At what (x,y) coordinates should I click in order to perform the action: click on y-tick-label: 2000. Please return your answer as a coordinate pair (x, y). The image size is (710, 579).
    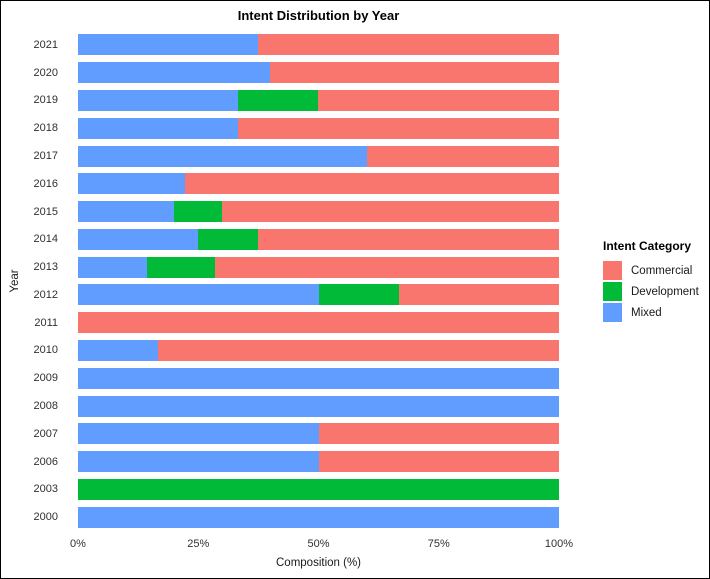
    Looking at the image, I should click on (45, 517).